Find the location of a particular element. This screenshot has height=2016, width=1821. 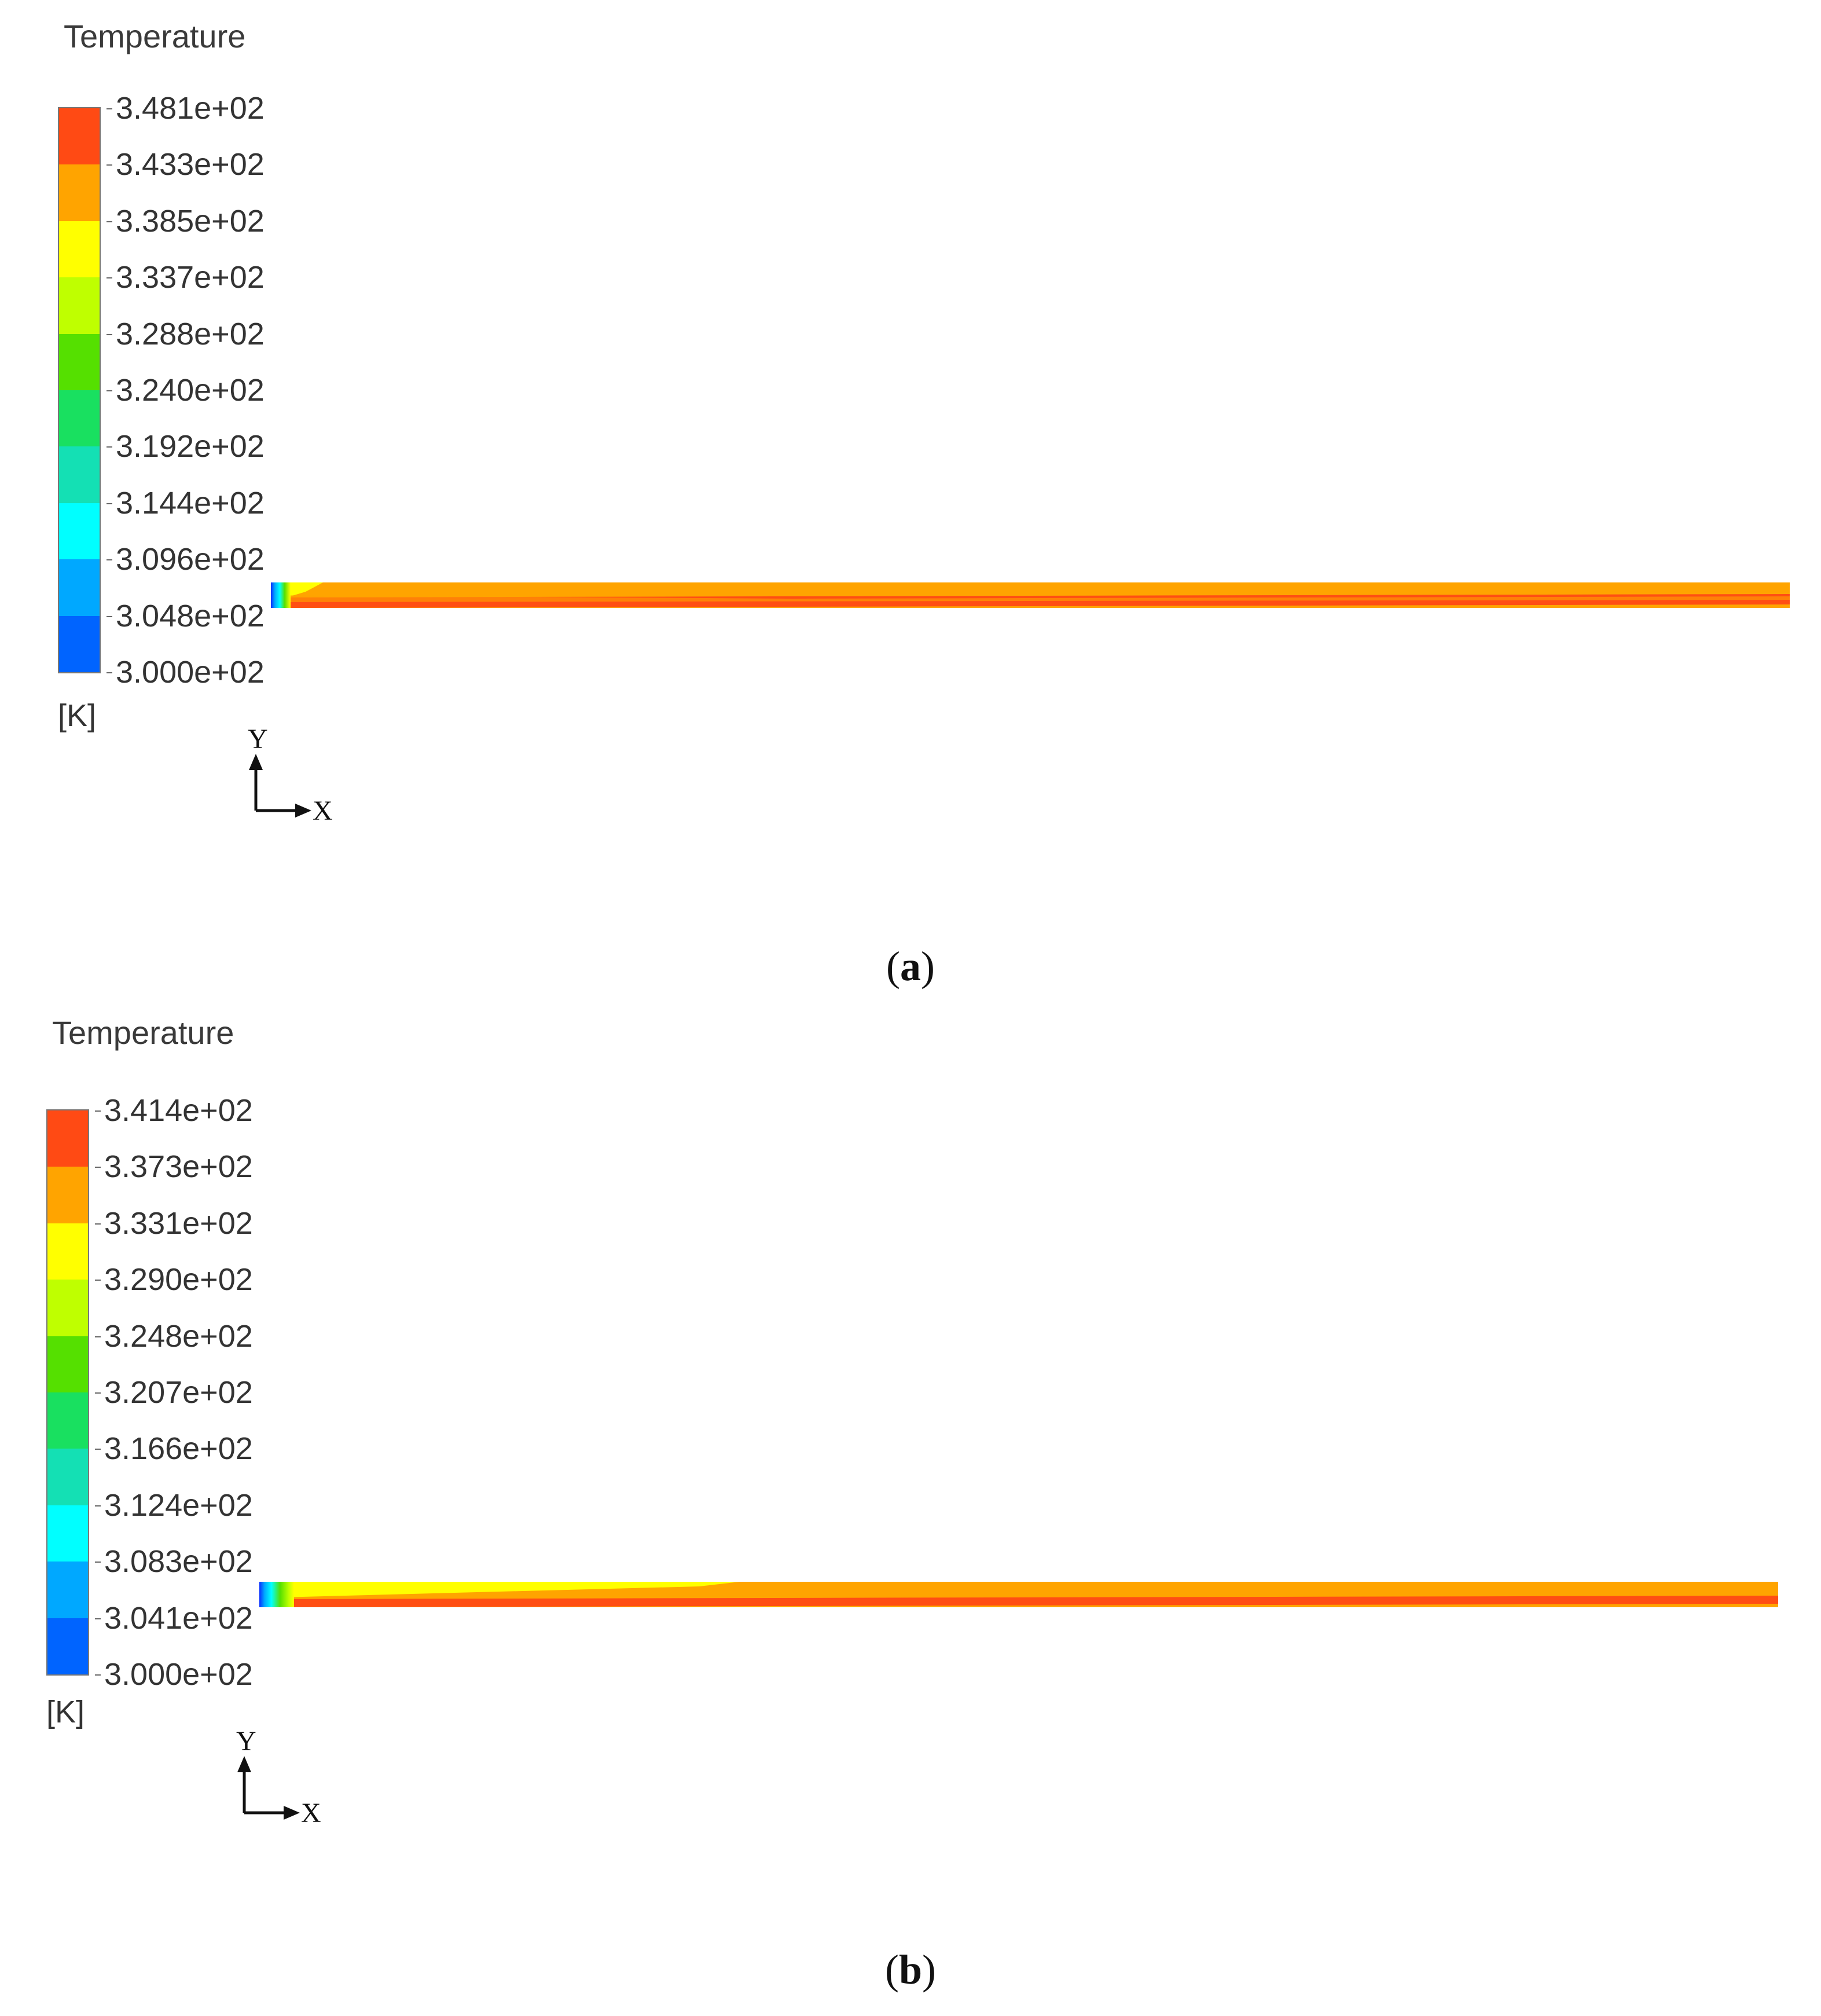

colorbar-tick-label: 3.433e+02 is located at coordinates (186, 164).